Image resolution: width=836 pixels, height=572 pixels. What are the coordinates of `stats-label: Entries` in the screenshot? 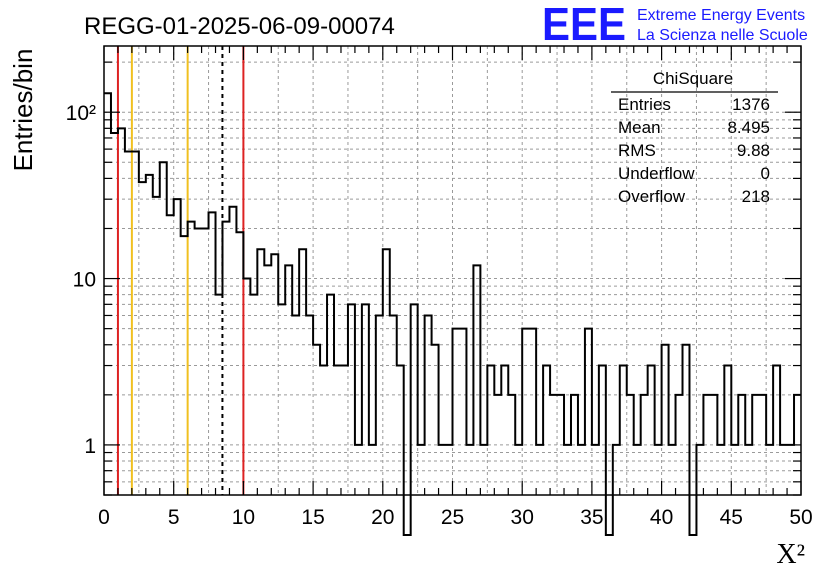 It's located at (644, 104).